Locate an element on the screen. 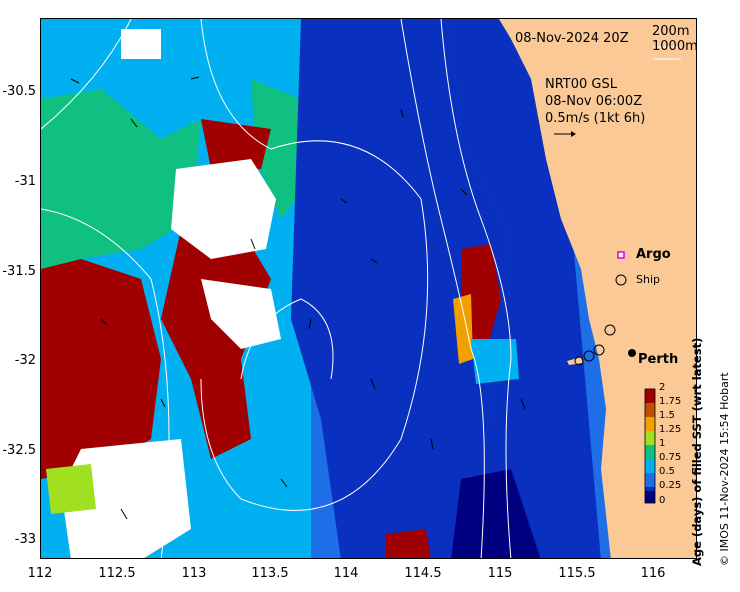 The image size is (740, 592). argo-label: Argo is located at coordinates (653, 254).